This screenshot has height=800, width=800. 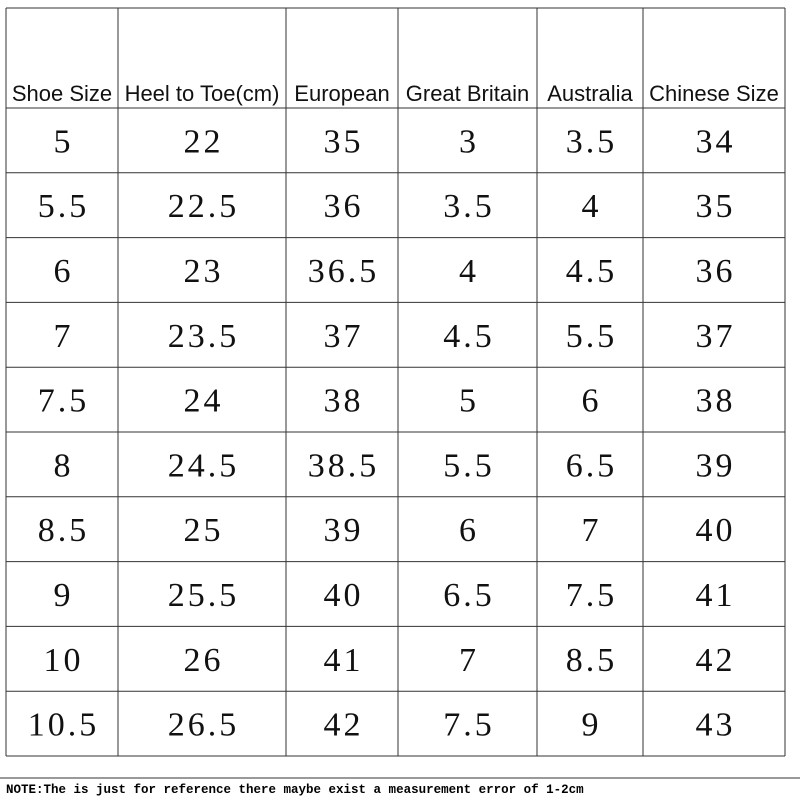 What do you see at coordinates (204, 465) in the screenshot?
I see `table-cell: 24.5` at bounding box center [204, 465].